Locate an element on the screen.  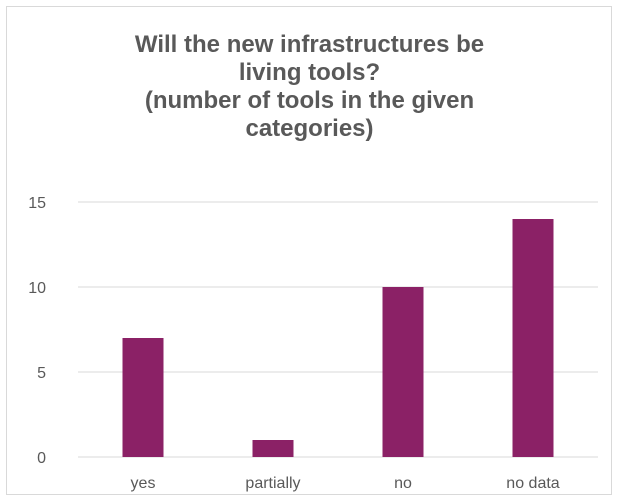
chart-title-line-3: (number of tools in the given is located at coordinates (309, 100).